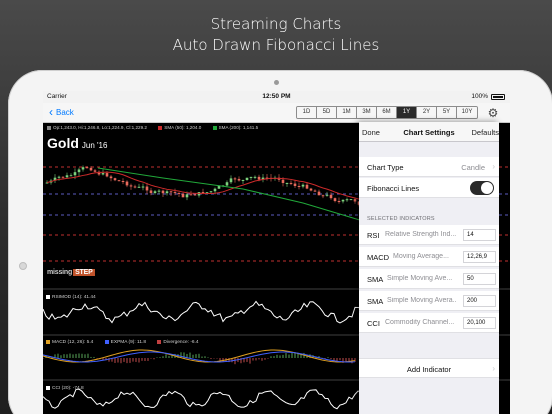 The height and width of the screenshot is (414, 552). Describe the element at coordinates (401, 219) in the screenshot. I see `indicators-section-header: SELECTED INDICATORS` at that location.